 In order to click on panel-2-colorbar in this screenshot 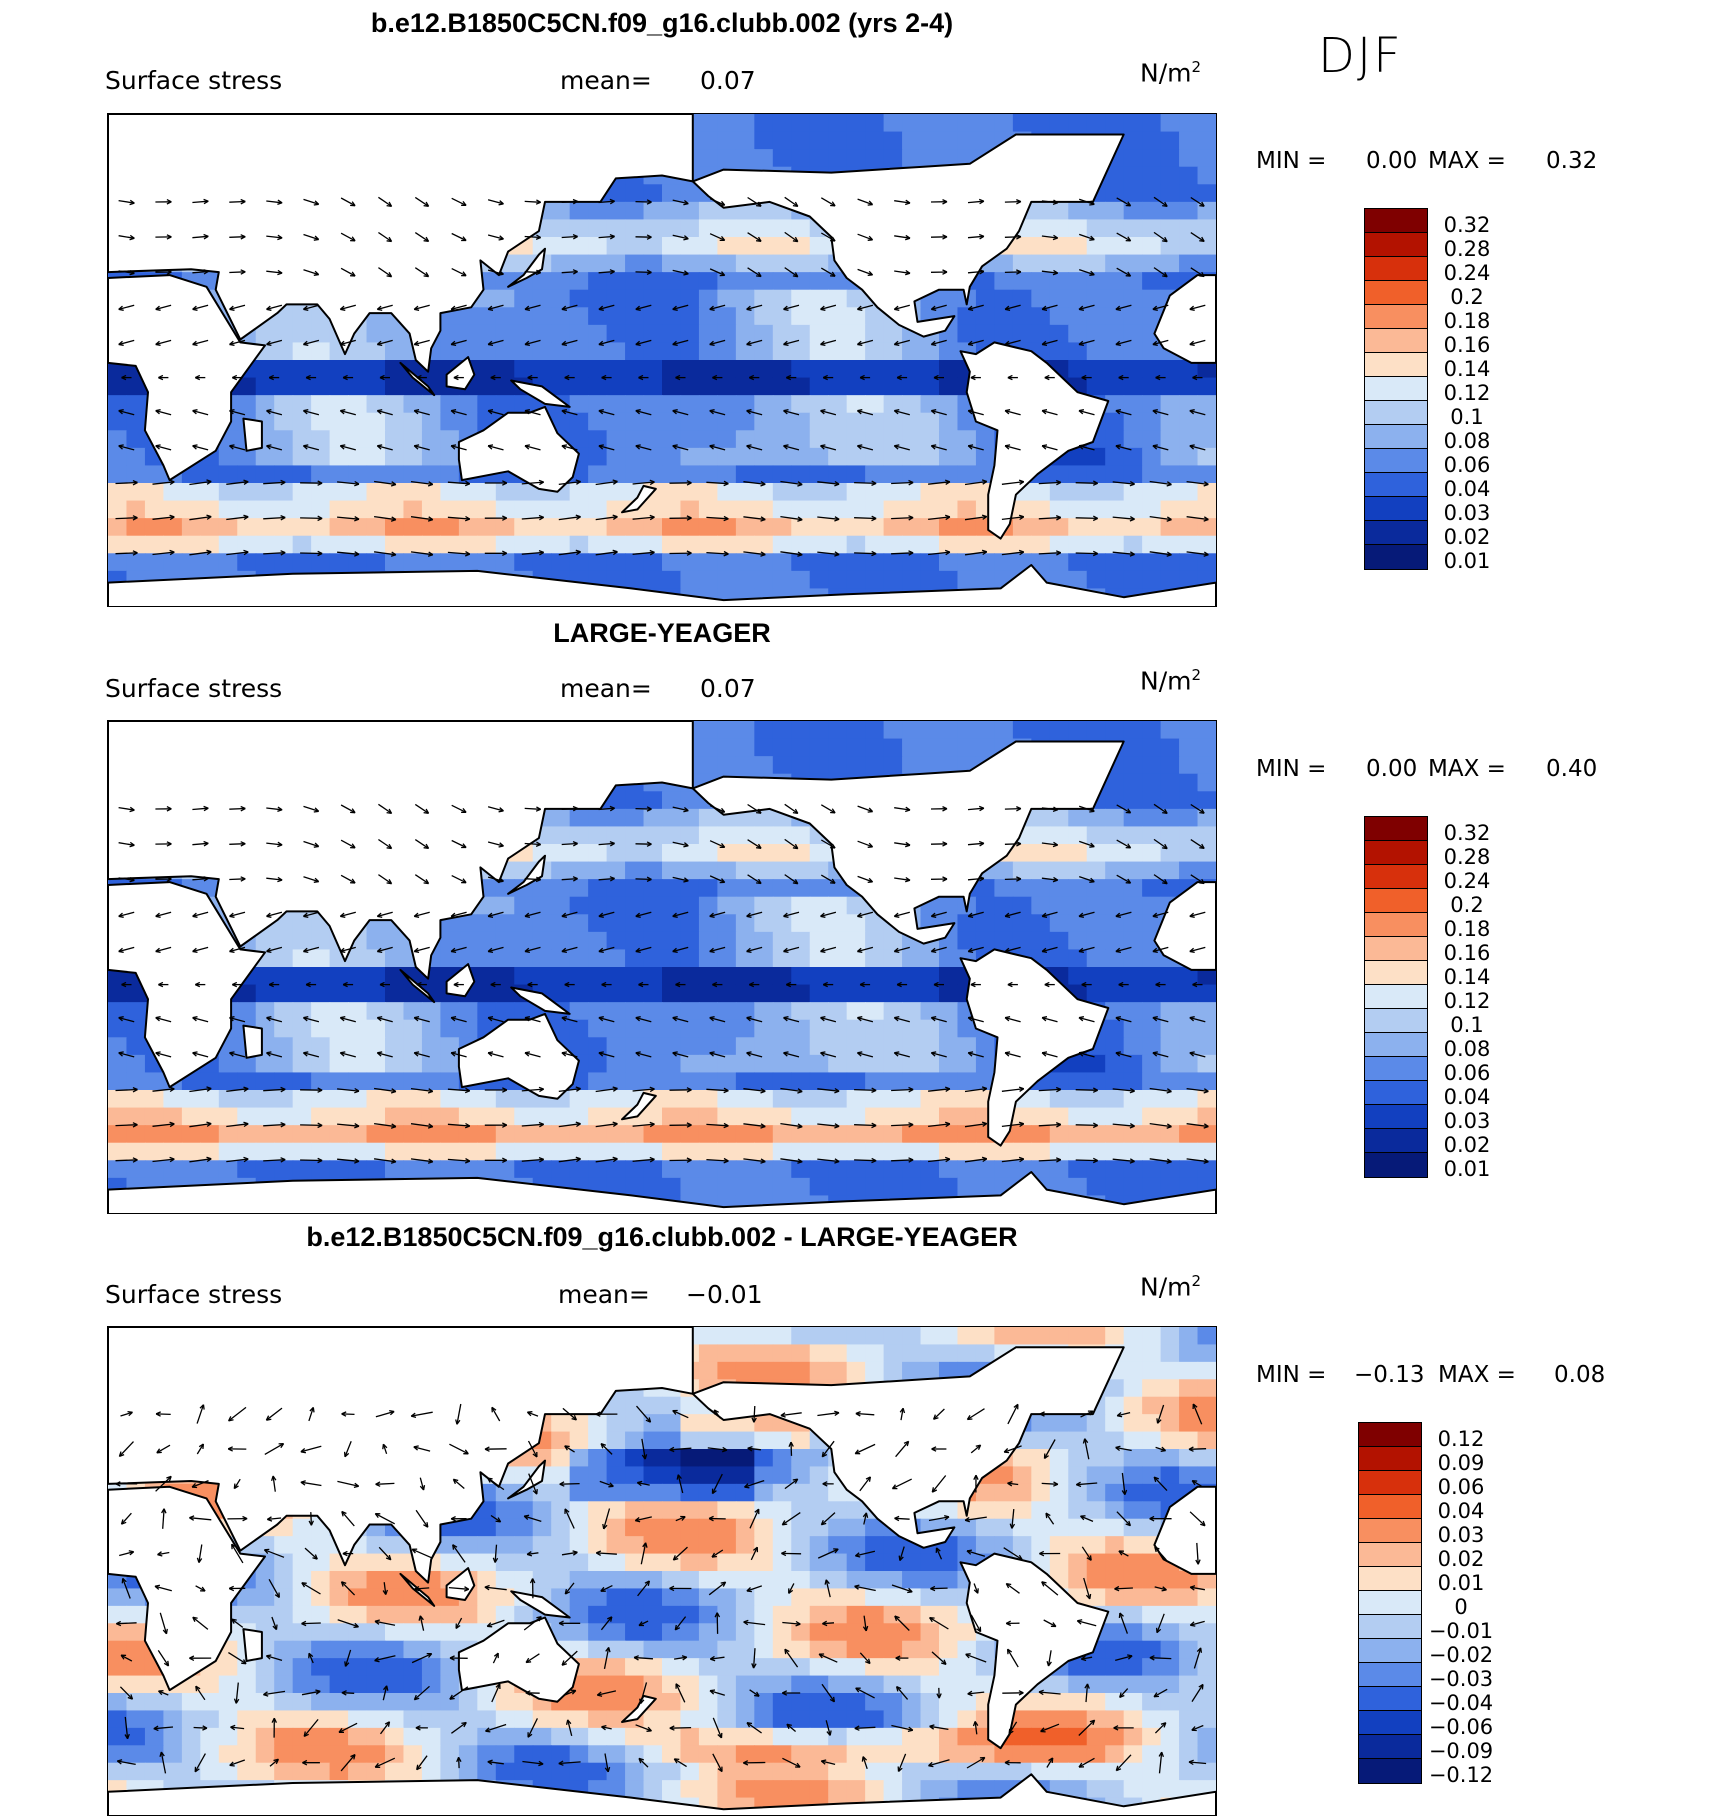, I will do `click(1396, 997)`.